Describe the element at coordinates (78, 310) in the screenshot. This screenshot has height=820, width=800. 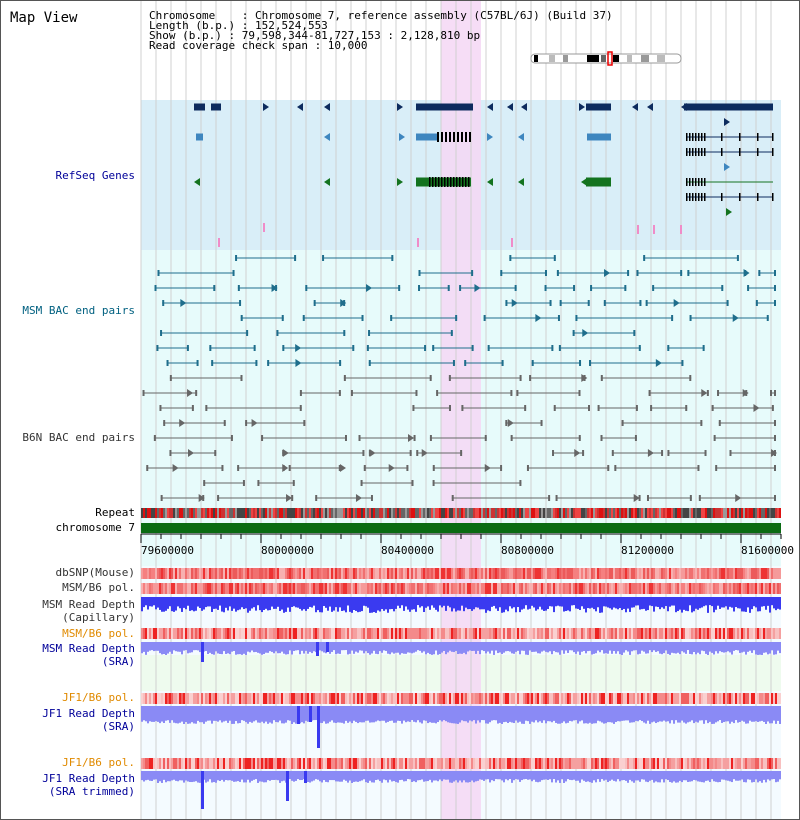
I see `msm-bac-track-label: MSM BAC end pairs` at that location.